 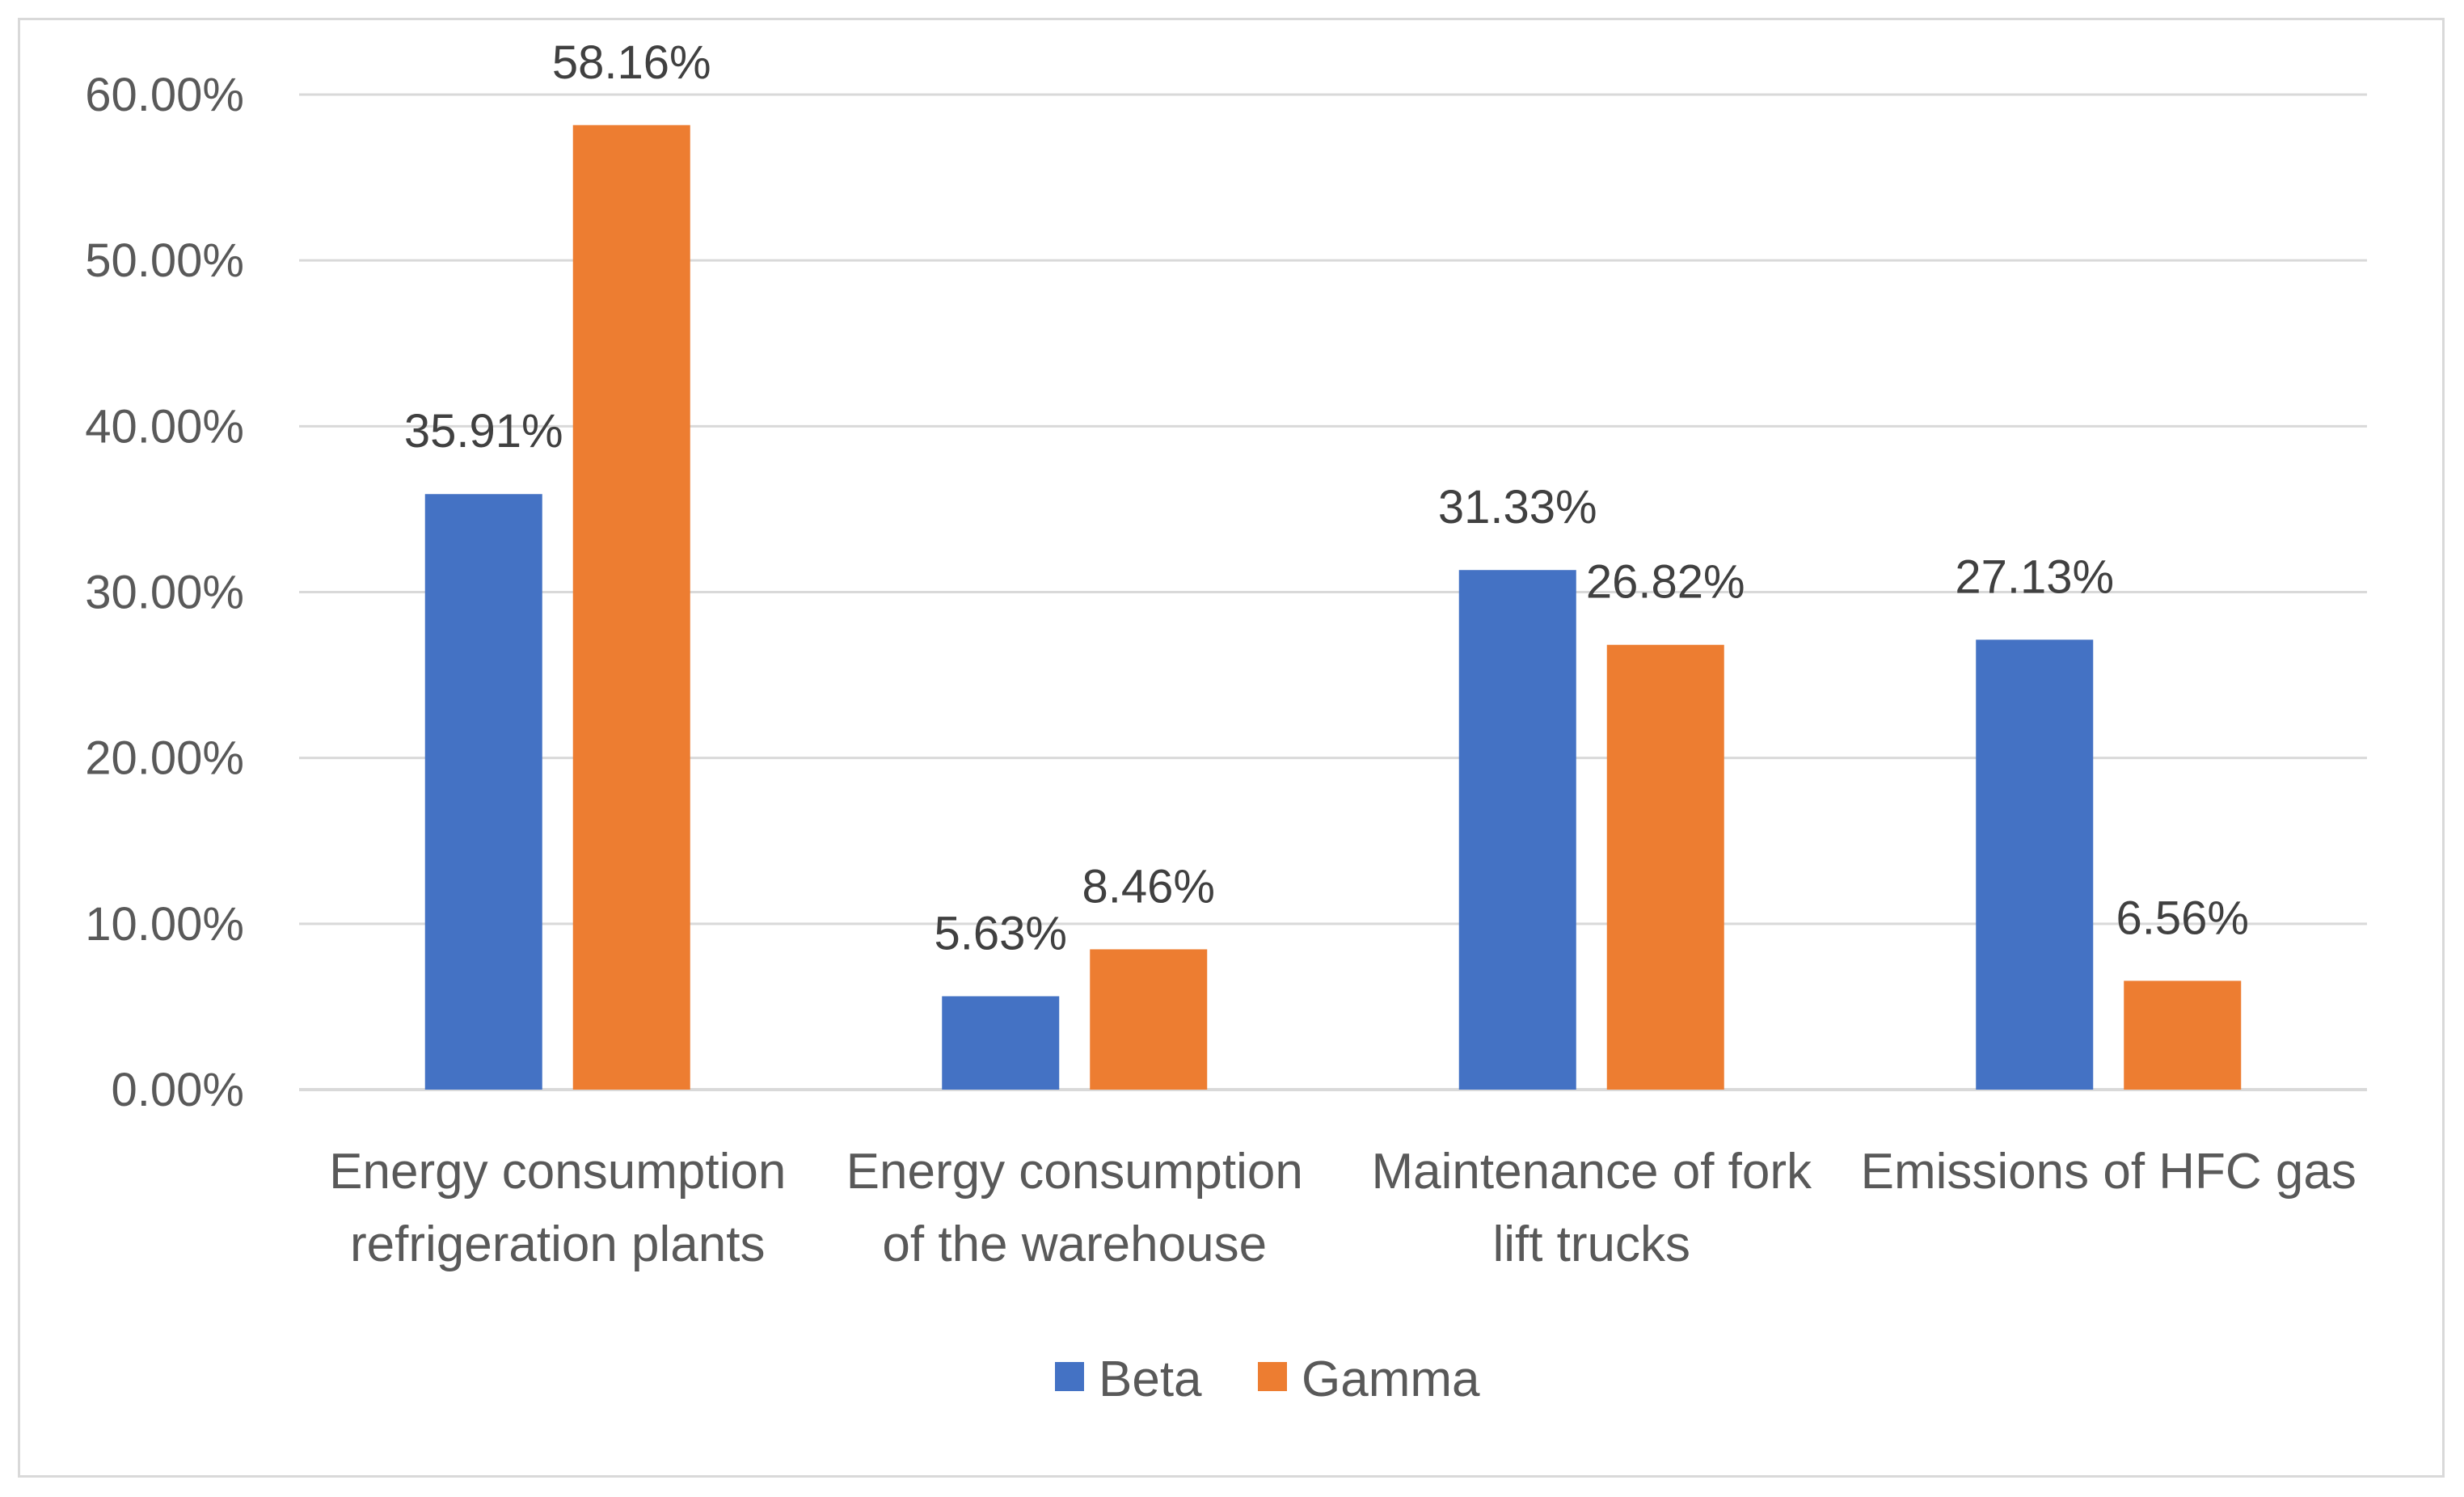 What do you see at coordinates (1001, 933) in the screenshot?
I see `data-label-beta: 5.63%` at bounding box center [1001, 933].